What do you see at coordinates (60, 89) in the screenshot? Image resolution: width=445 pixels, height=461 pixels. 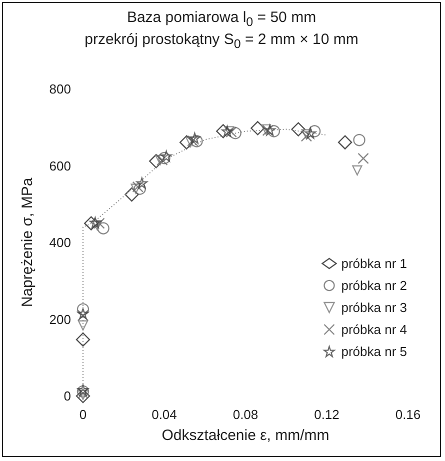 I see `y-tick-label: 800` at bounding box center [60, 89].